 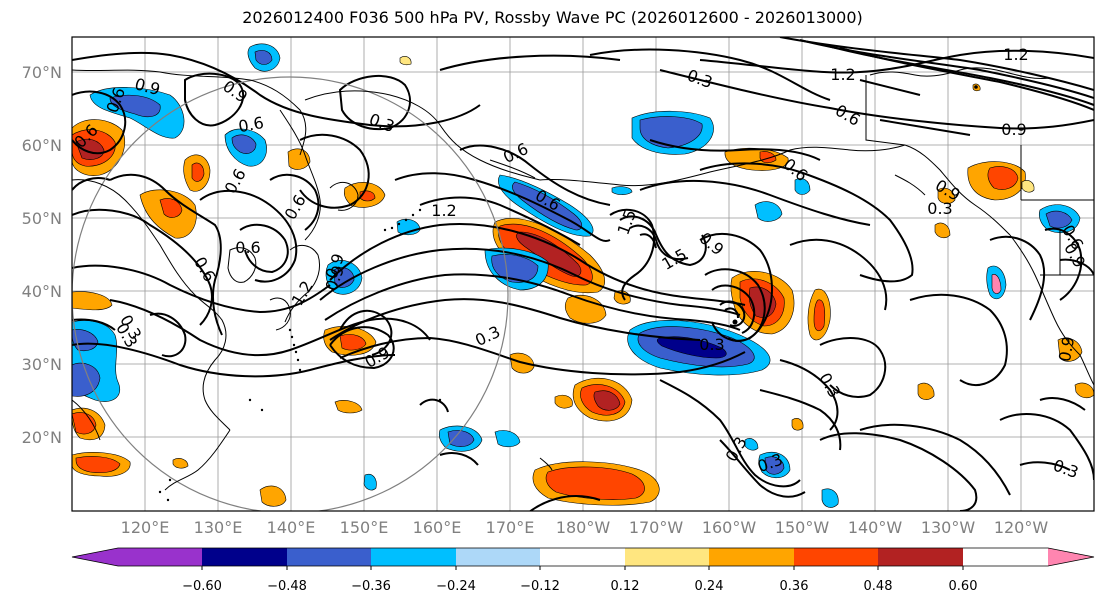 I want to click on colorbar-tick-label: 0.48, so click(x=878, y=586).